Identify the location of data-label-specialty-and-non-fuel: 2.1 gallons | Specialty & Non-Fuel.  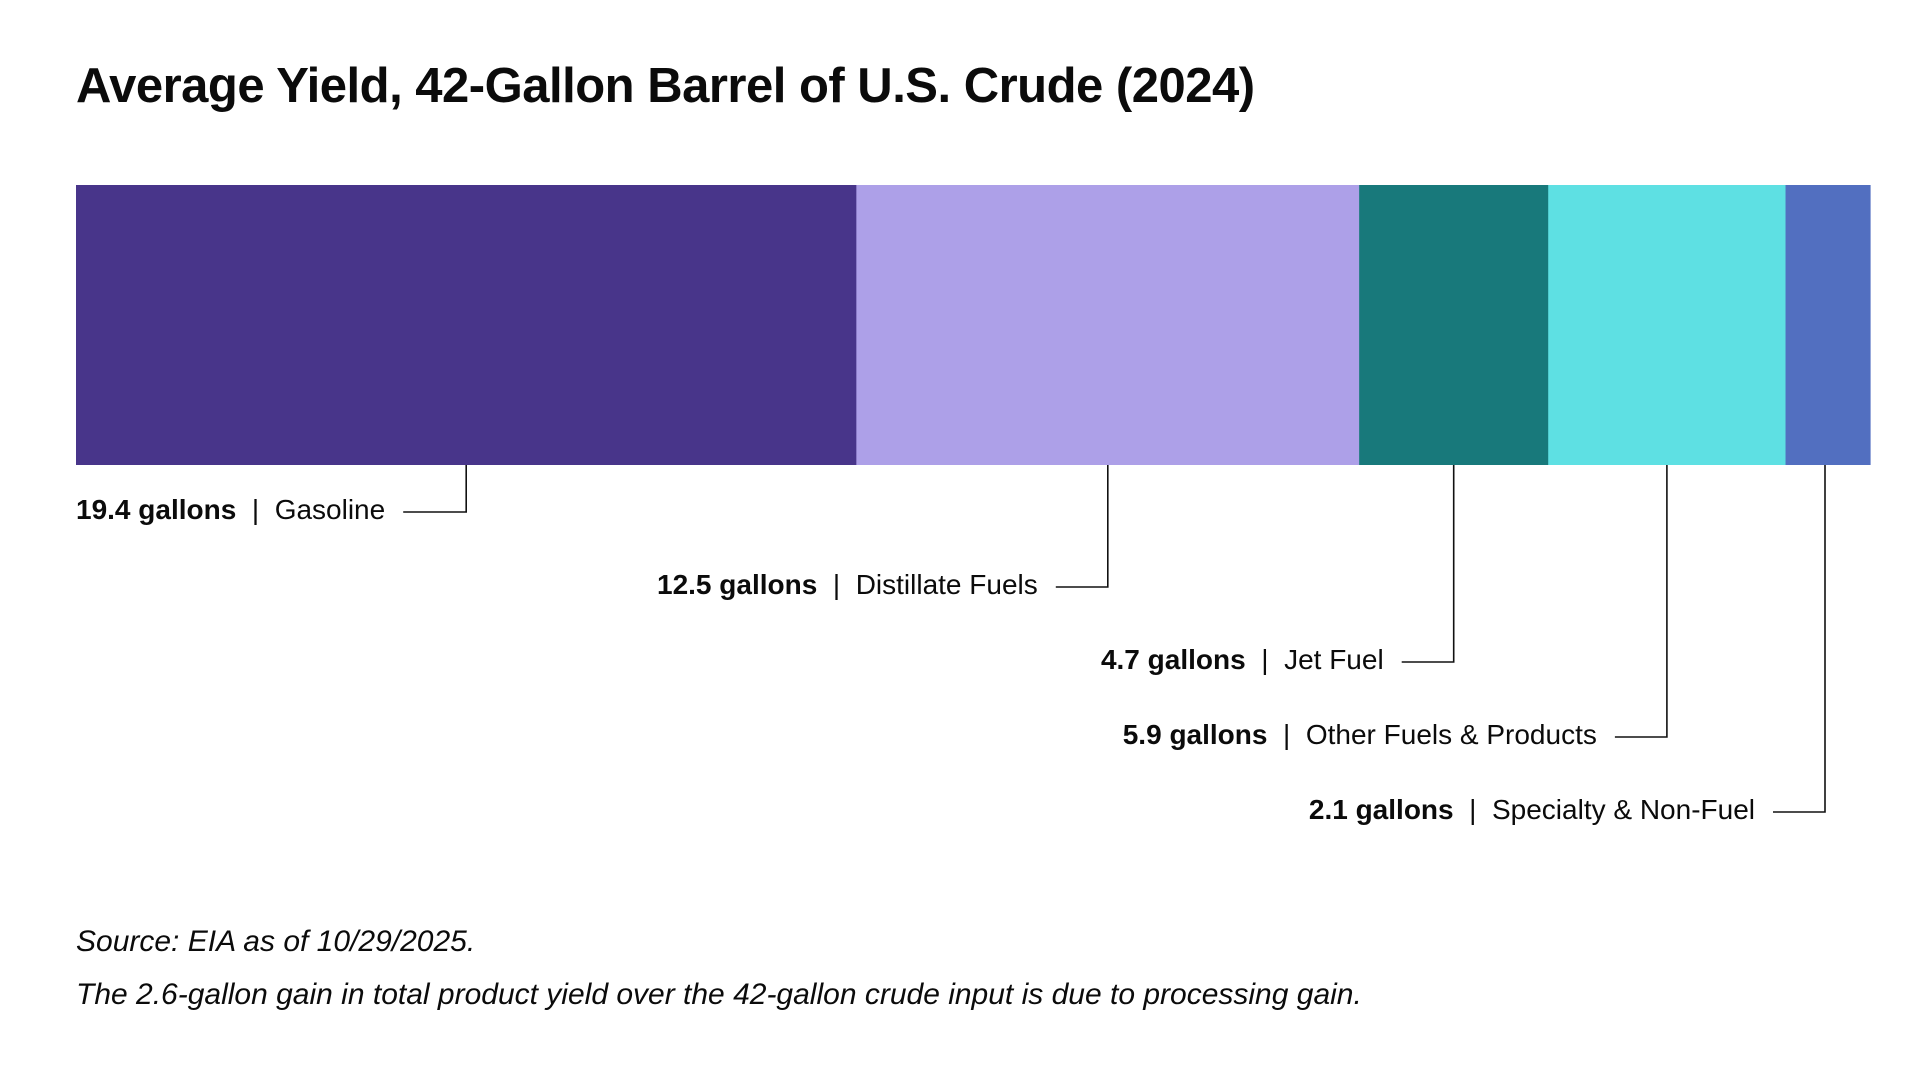
(1532, 809).